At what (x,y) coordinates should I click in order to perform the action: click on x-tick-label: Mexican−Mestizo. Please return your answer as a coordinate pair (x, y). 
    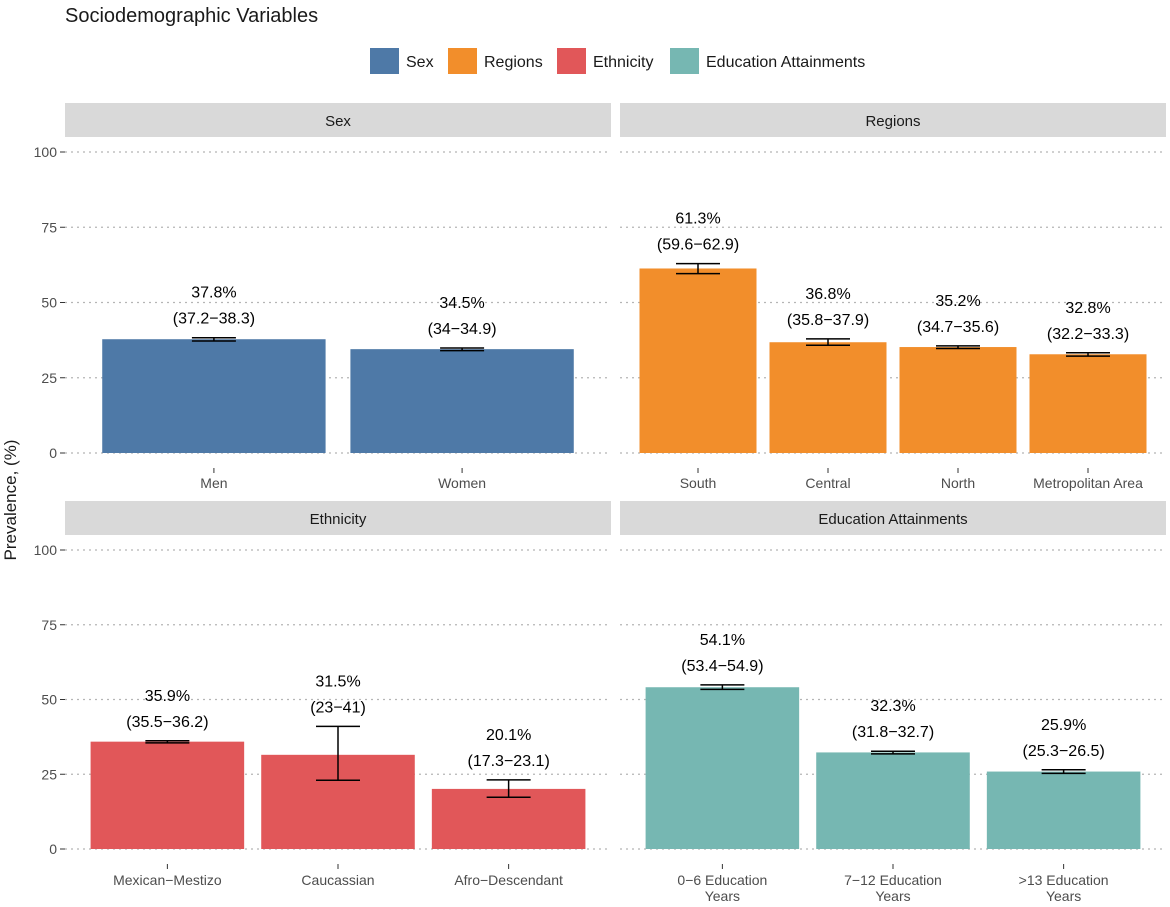
    Looking at the image, I should click on (167, 880).